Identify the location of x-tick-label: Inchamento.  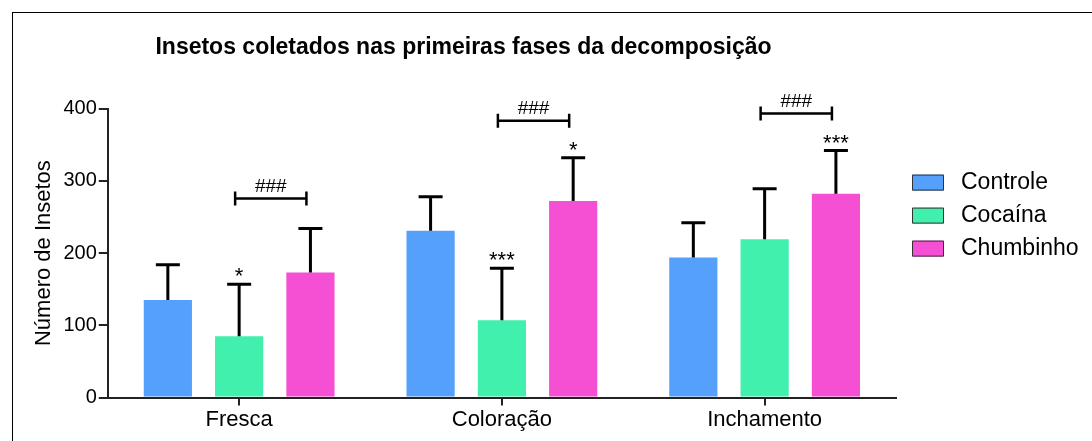
(765, 418).